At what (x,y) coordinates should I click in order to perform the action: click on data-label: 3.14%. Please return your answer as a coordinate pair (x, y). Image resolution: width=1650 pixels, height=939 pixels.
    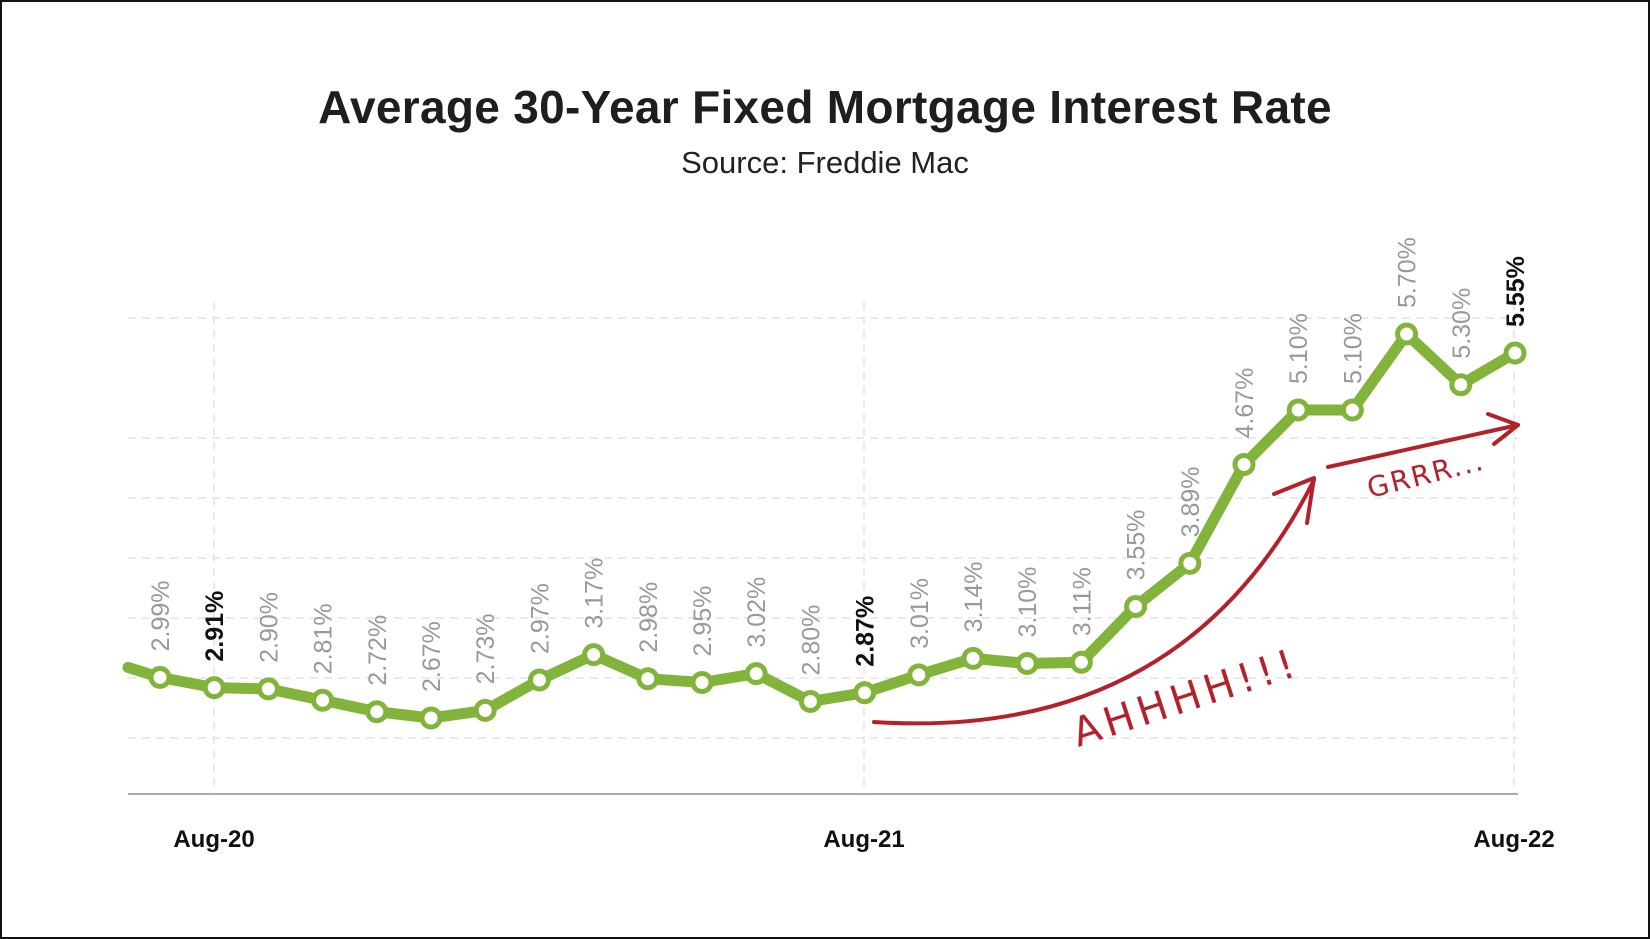
    Looking at the image, I should click on (974, 597).